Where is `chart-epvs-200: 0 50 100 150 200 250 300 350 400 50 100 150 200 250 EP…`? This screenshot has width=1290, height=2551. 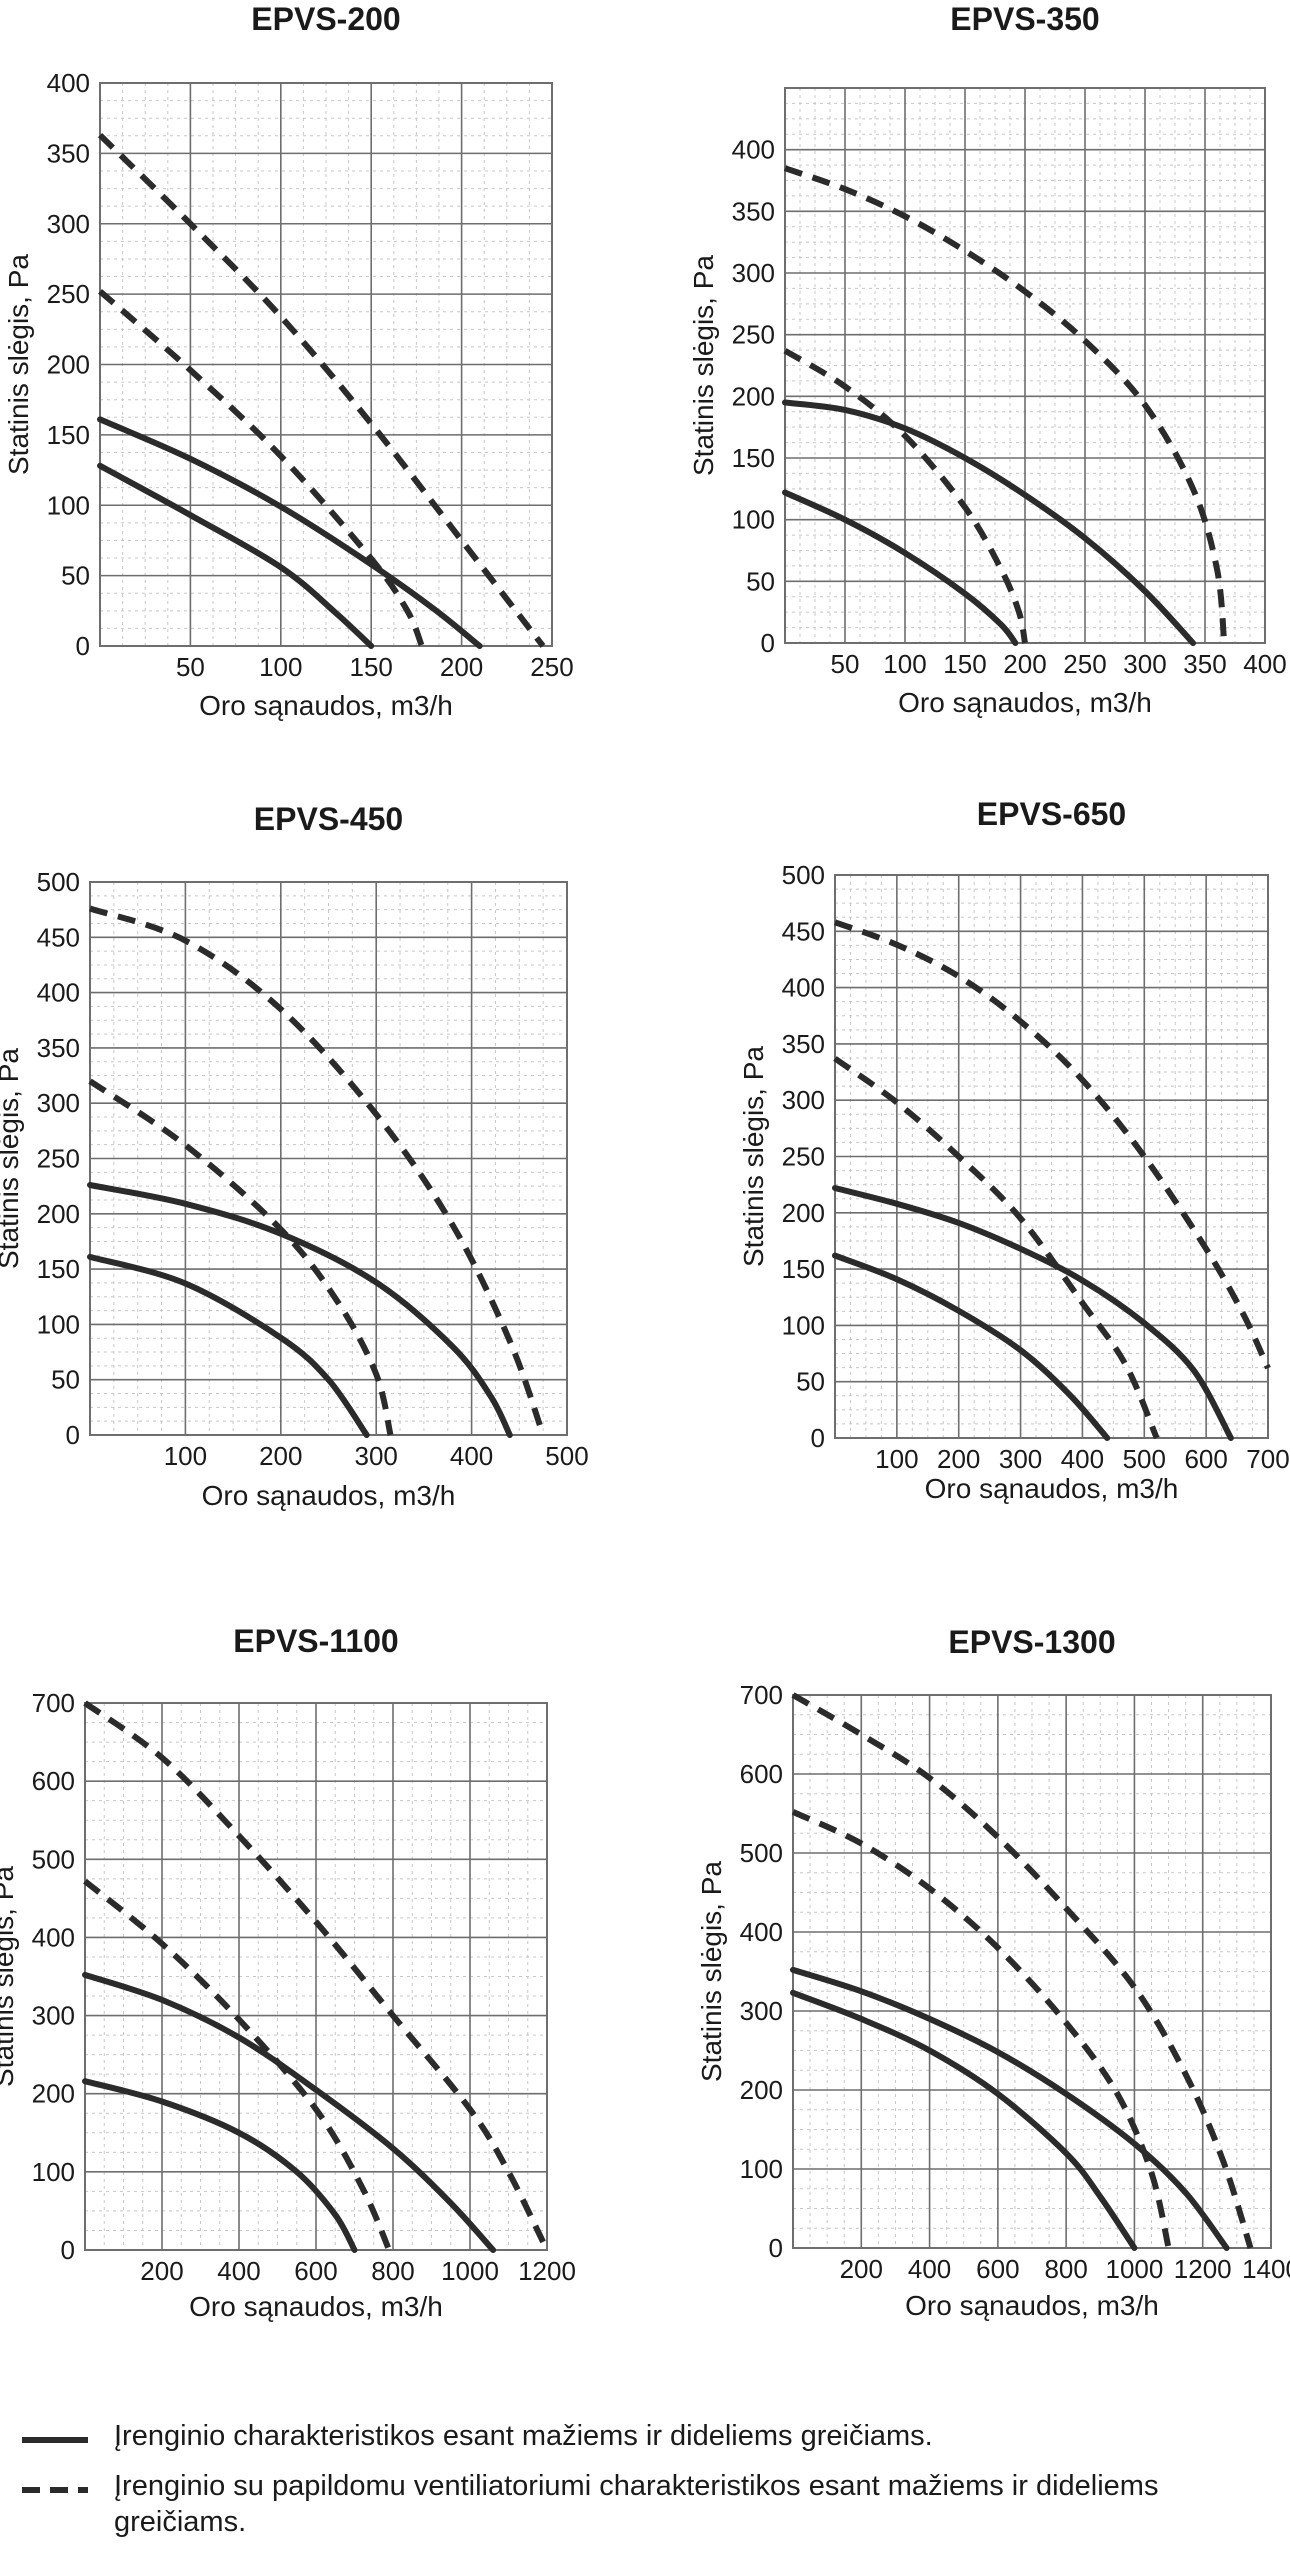 chart-epvs-200: 0 50 100 150 200 250 300 350 400 50 100 150 200 250 EP… is located at coordinates (288, 361).